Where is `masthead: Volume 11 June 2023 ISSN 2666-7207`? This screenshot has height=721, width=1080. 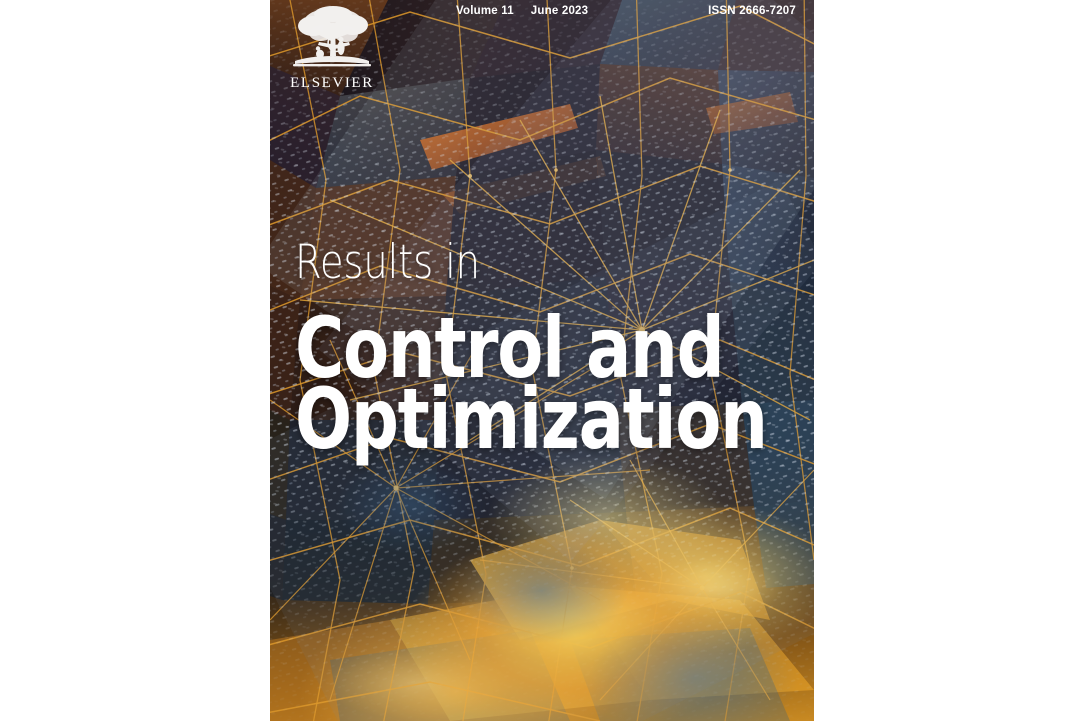 masthead: Volume 11 June 2023 ISSN 2666-7207 is located at coordinates (542, 48).